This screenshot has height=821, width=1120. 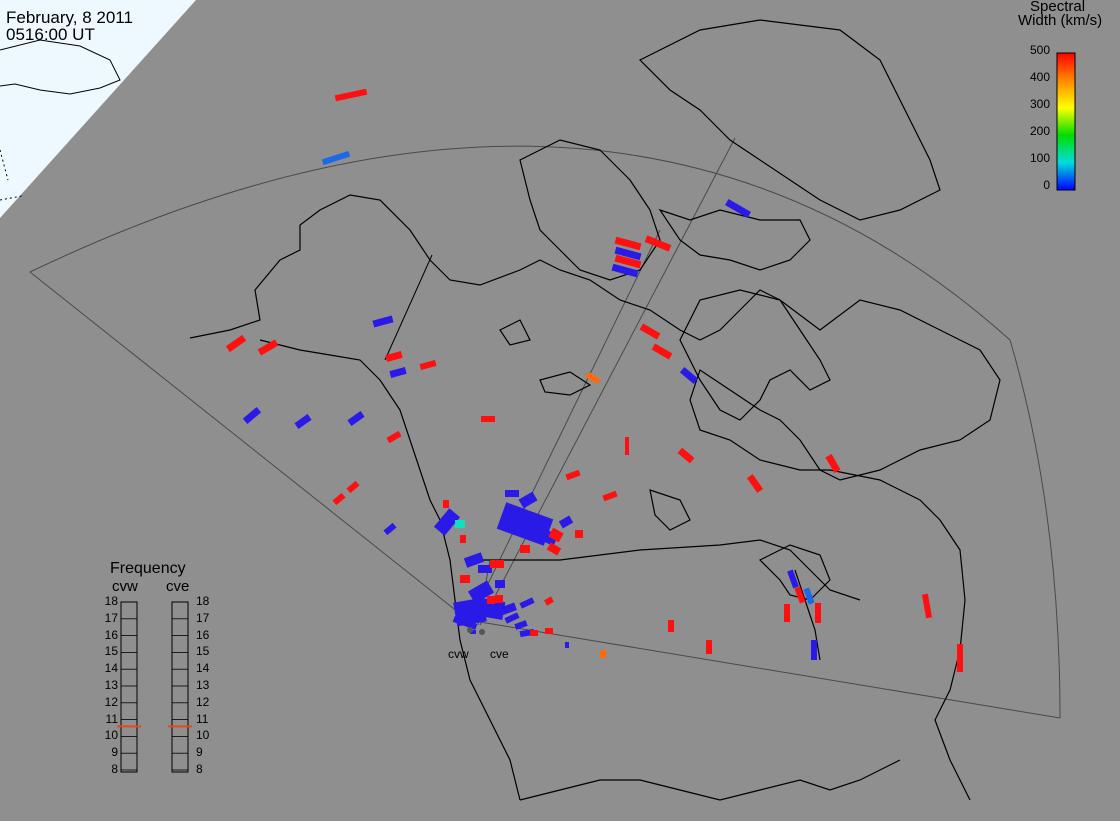 I want to click on time-label: 0516:00 UT, so click(x=50, y=34).